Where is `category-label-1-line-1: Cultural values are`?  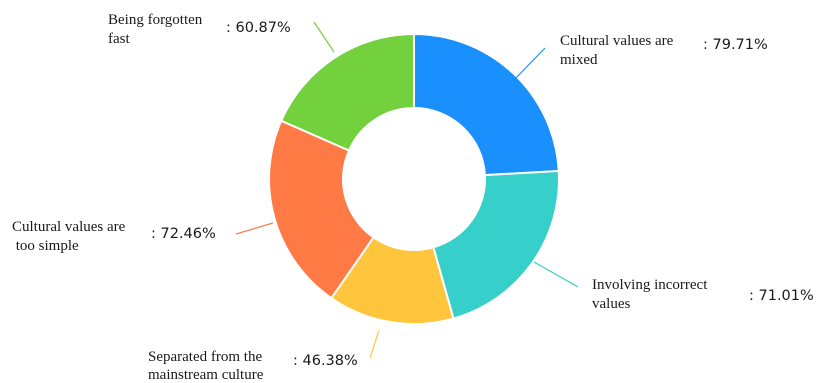
category-label-1-line-1: Cultural values are is located at coordinates (617, 41).